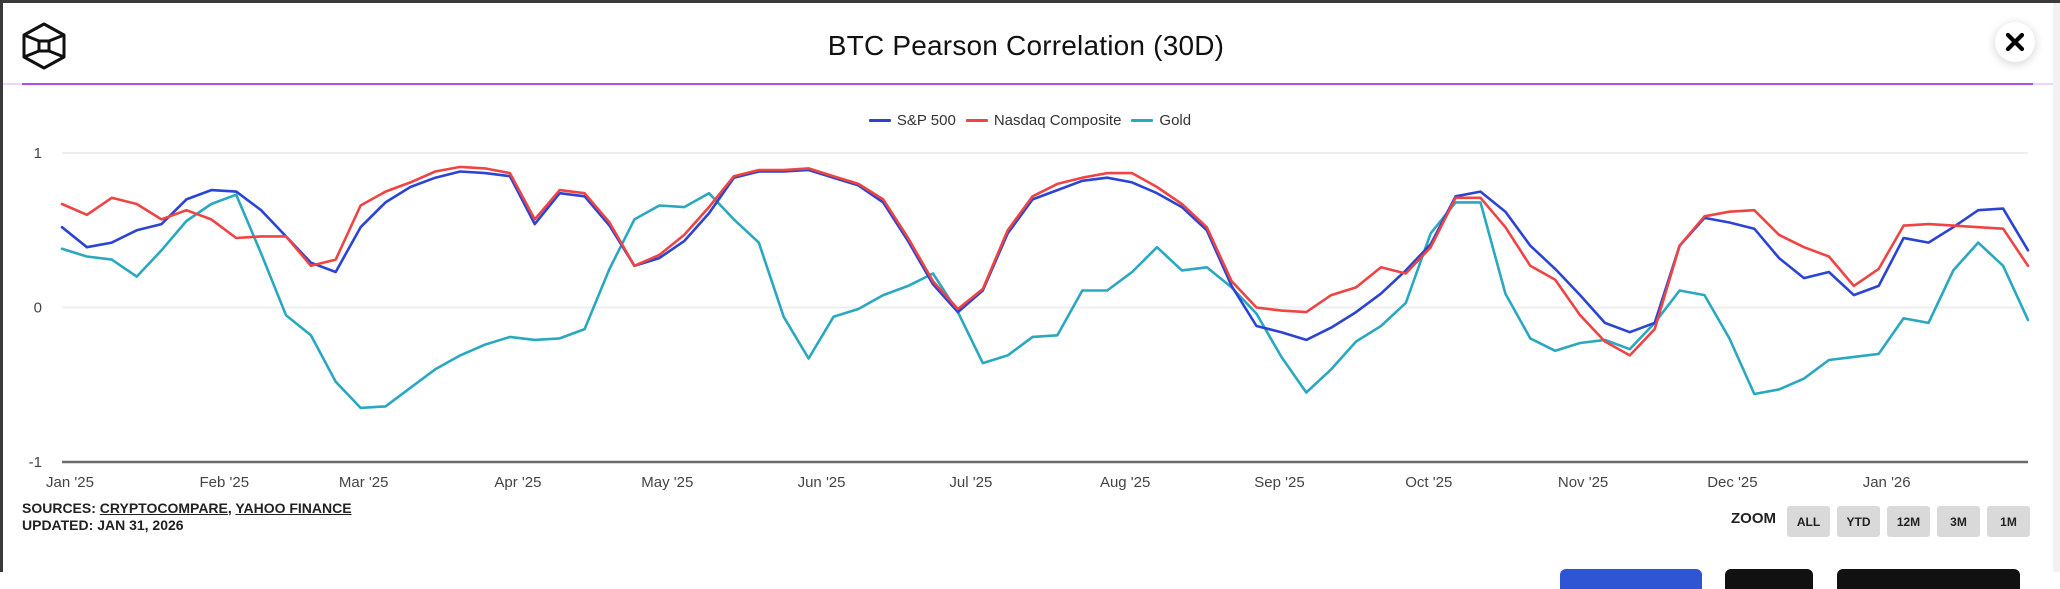  I want to click on close-button, so click(2015, 42).